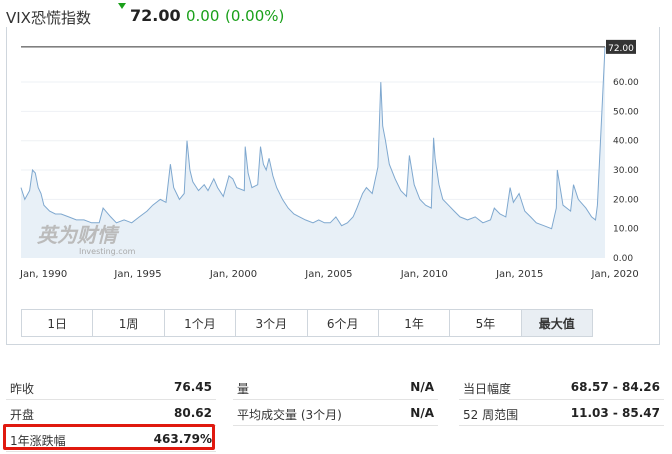  Describe the element at coordinates (289, 415) in the screenshot. I see `stat-label: 平均成交量 (3个月)` at that location.